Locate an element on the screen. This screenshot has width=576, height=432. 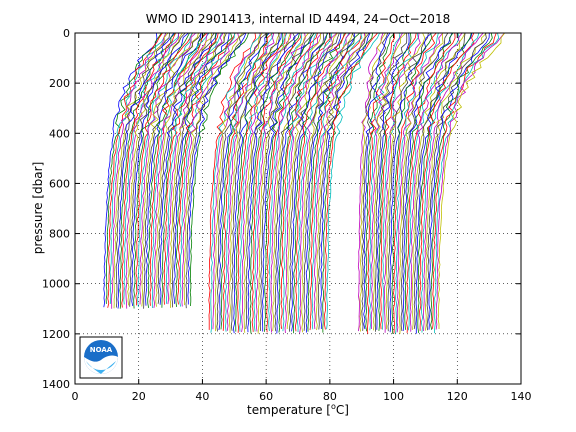
y-tick-label: 600 is located at coordinates (59, 183).